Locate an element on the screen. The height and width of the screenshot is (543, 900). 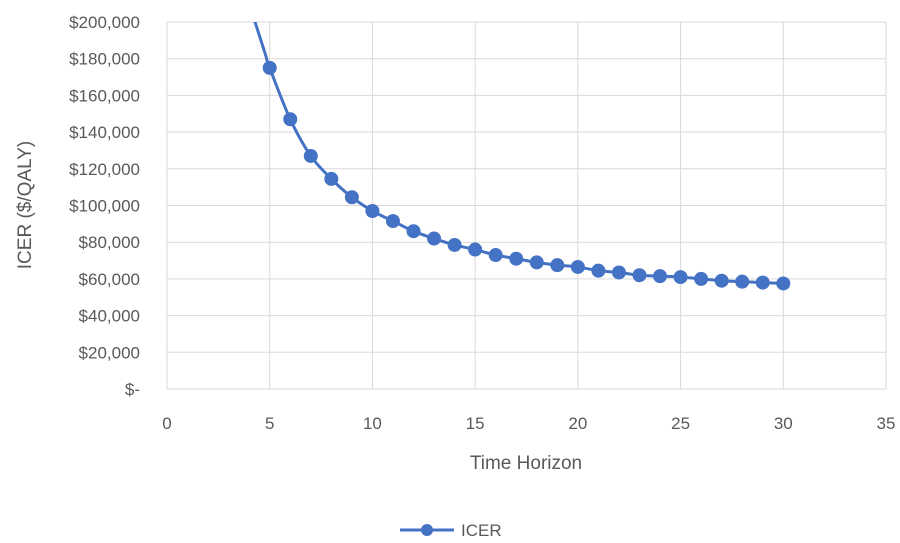
y-tick-label: $40,000 is located at coordinates (109, 316).